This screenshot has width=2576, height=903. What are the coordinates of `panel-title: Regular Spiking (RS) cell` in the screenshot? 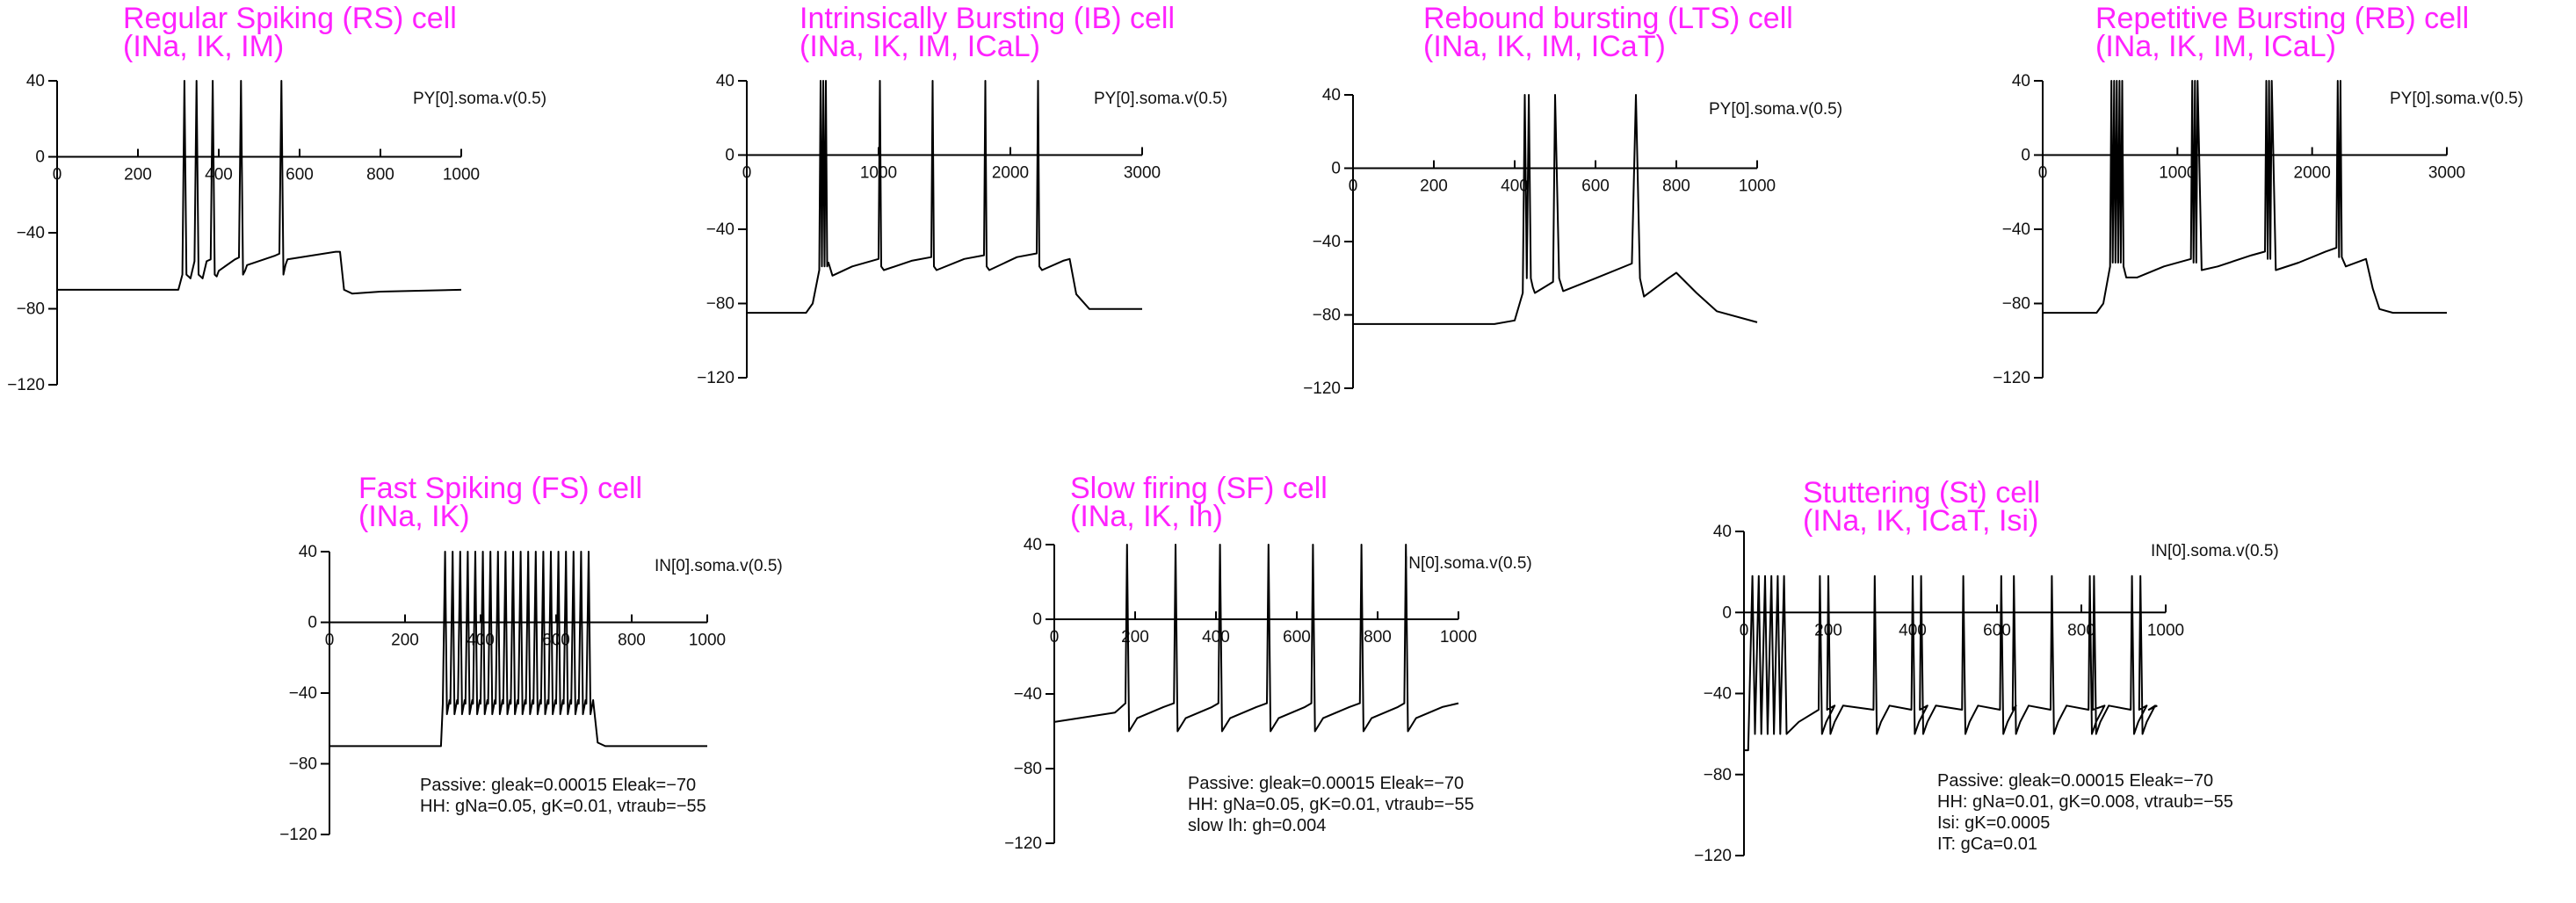 It's located at (290, 18).